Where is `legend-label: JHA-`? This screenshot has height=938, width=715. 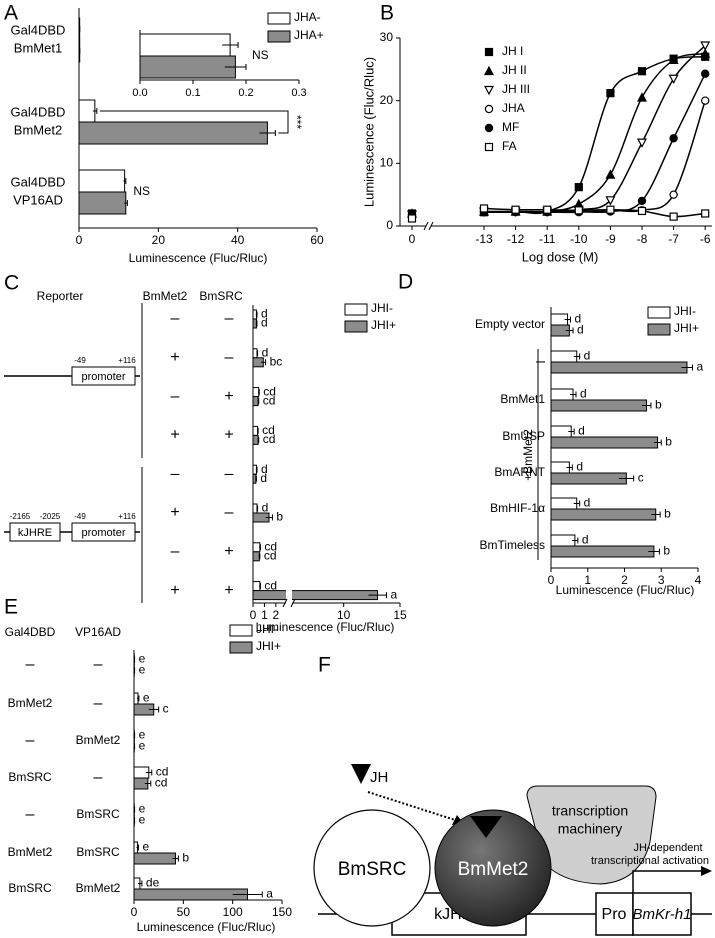 legend-label: JHA- is located at coordinates (307, 17).